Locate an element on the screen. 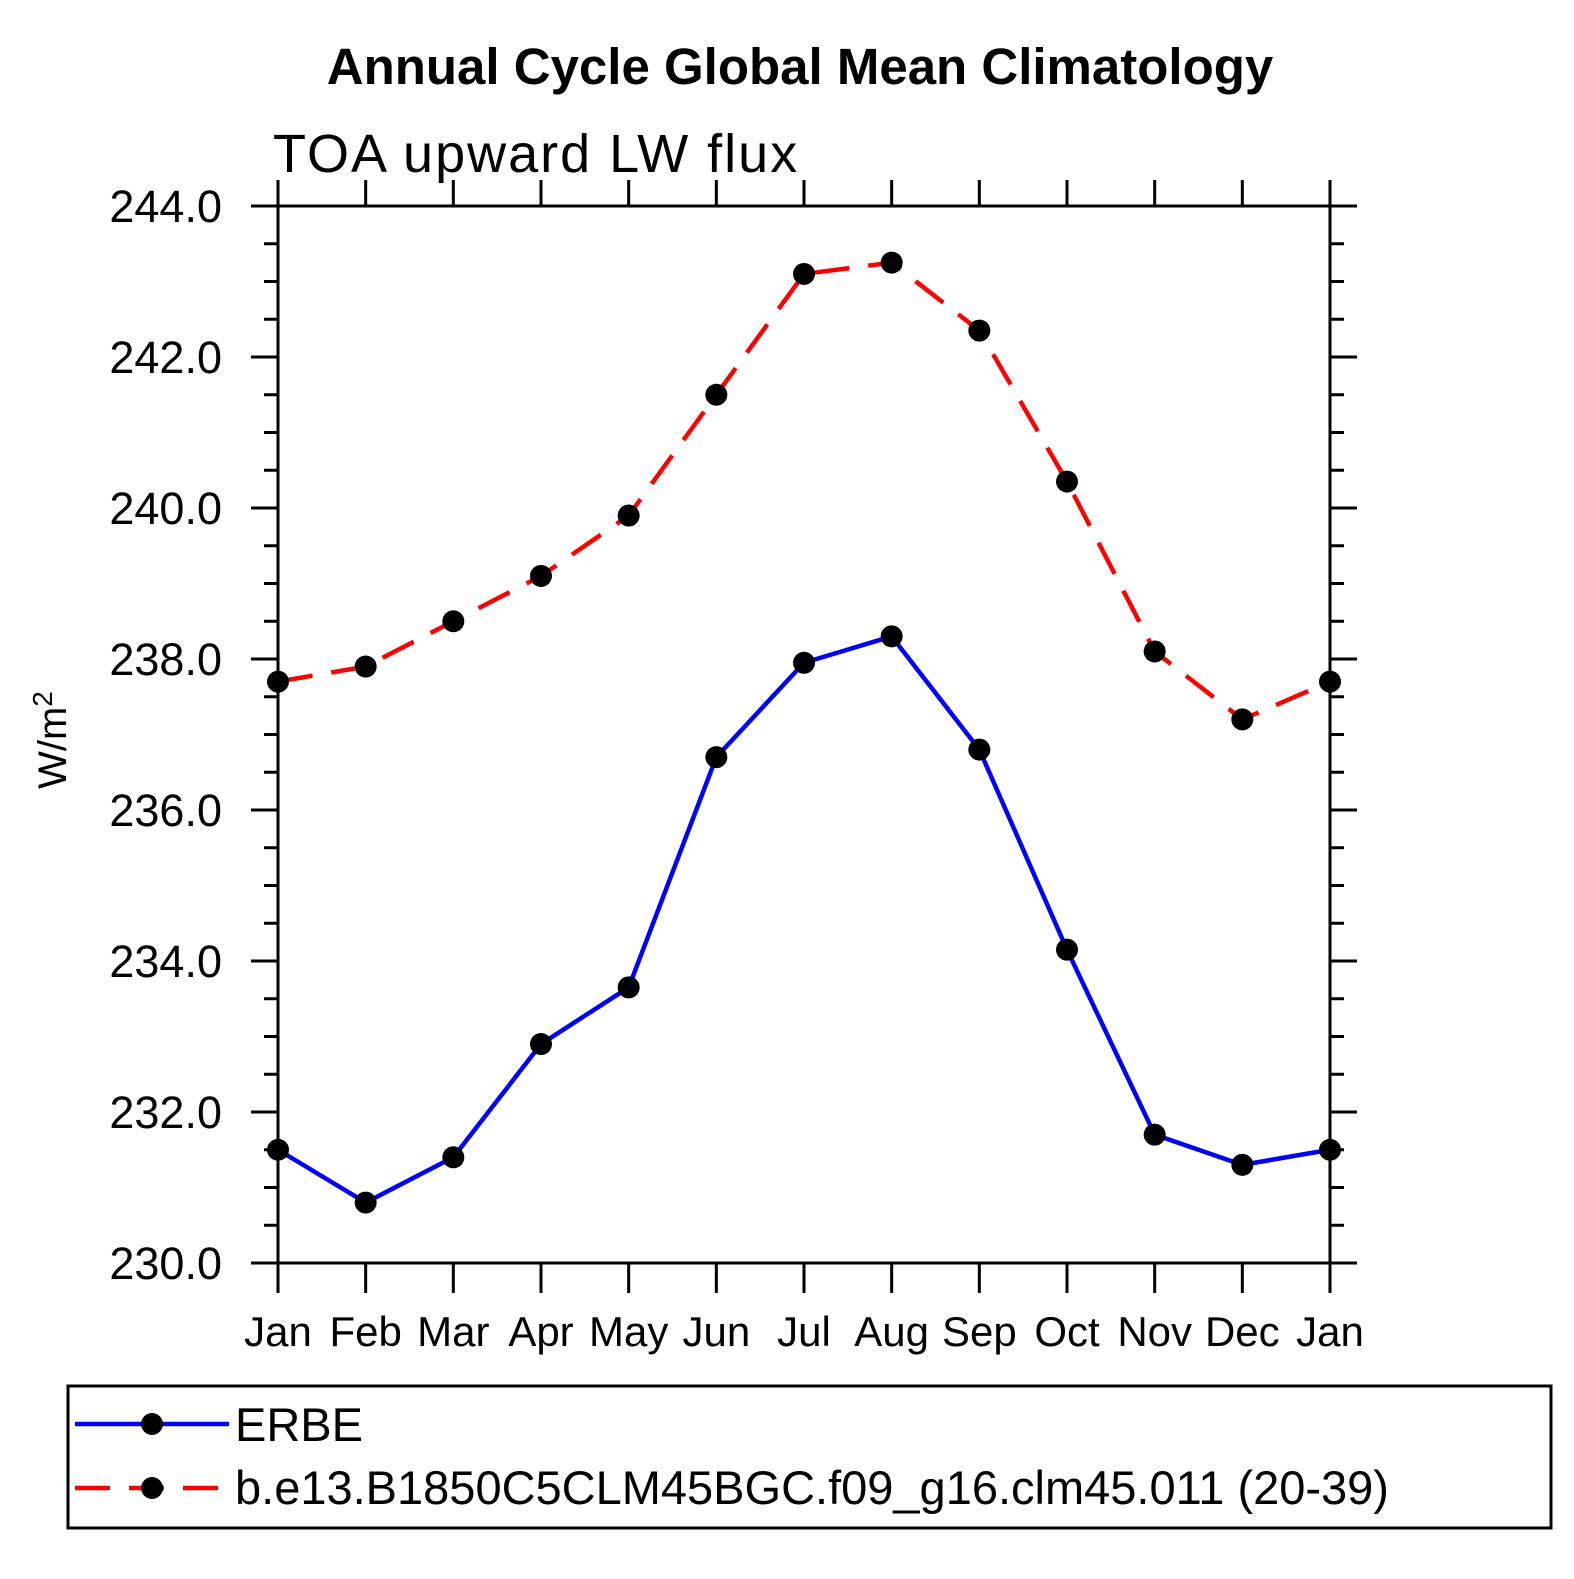  x-tick-label: Oct is located at coordinates (1067, 1331).